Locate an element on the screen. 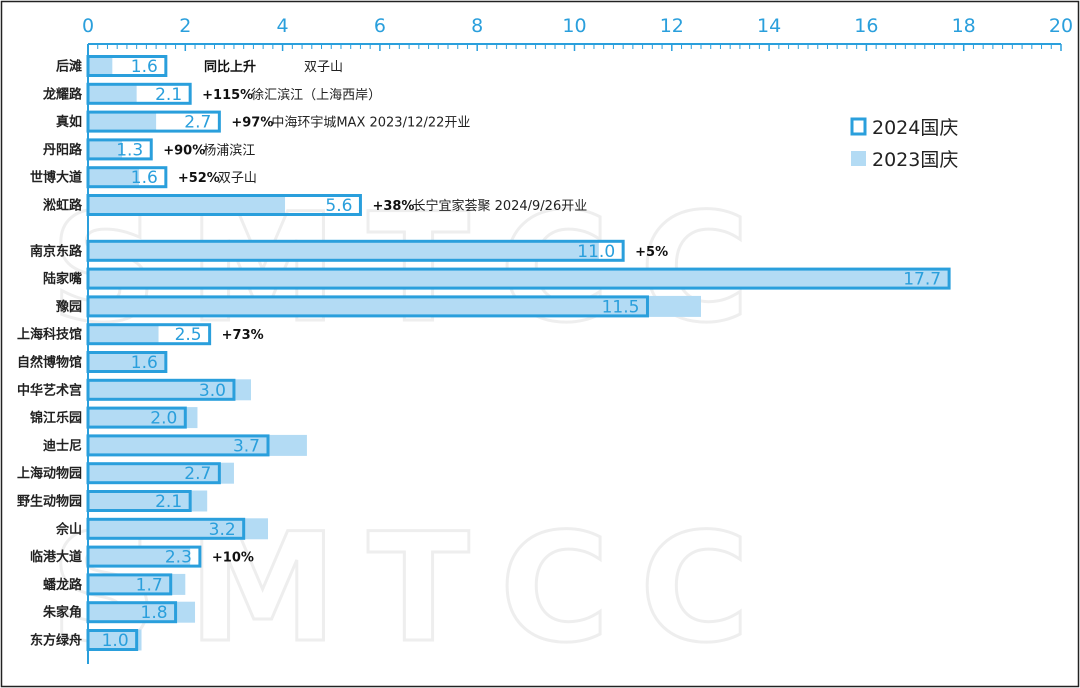  data-label: 1.3 is located at coordinates (129, 150).